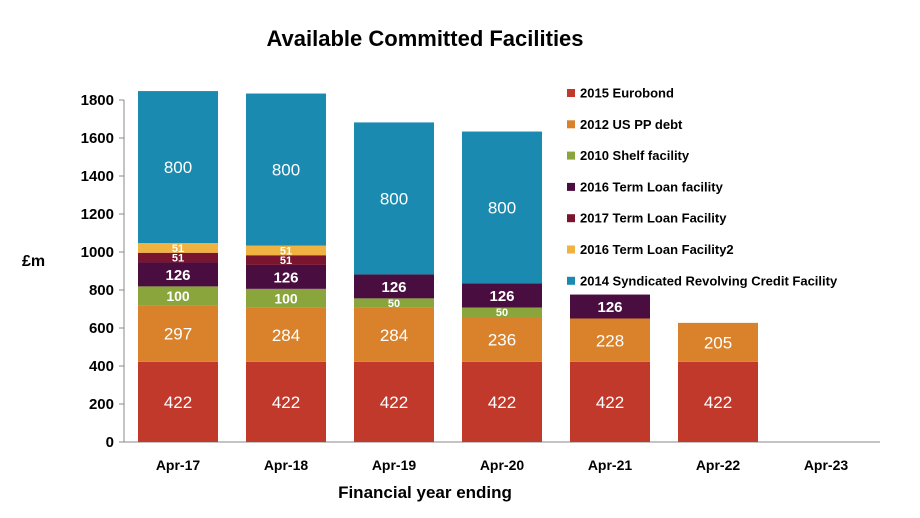 The height and width of the screenshot is (518, 920). Describe the element at coordinates (178, 465) in the screenshot. I see `x-tick-label: Apr-17` at that location.